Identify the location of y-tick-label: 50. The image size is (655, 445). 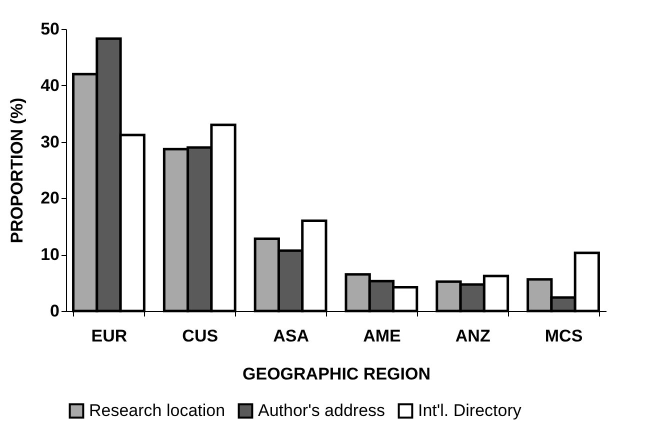
(50, 29).